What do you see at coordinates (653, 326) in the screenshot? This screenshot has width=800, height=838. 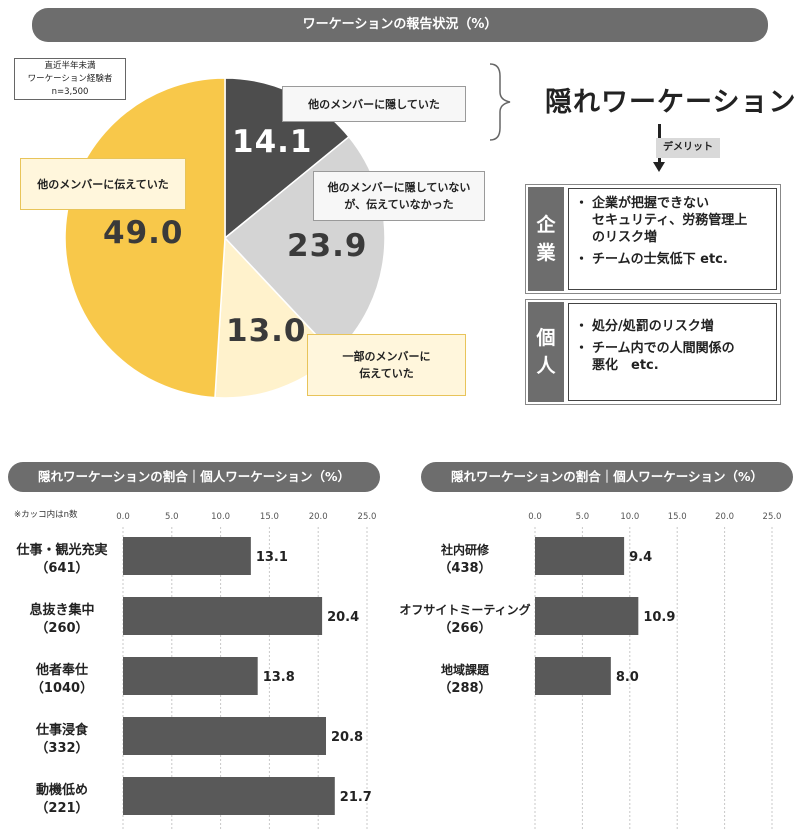 I see `demerit-line: 処分/処罰のリスク増` at bounding box center [653, 326].